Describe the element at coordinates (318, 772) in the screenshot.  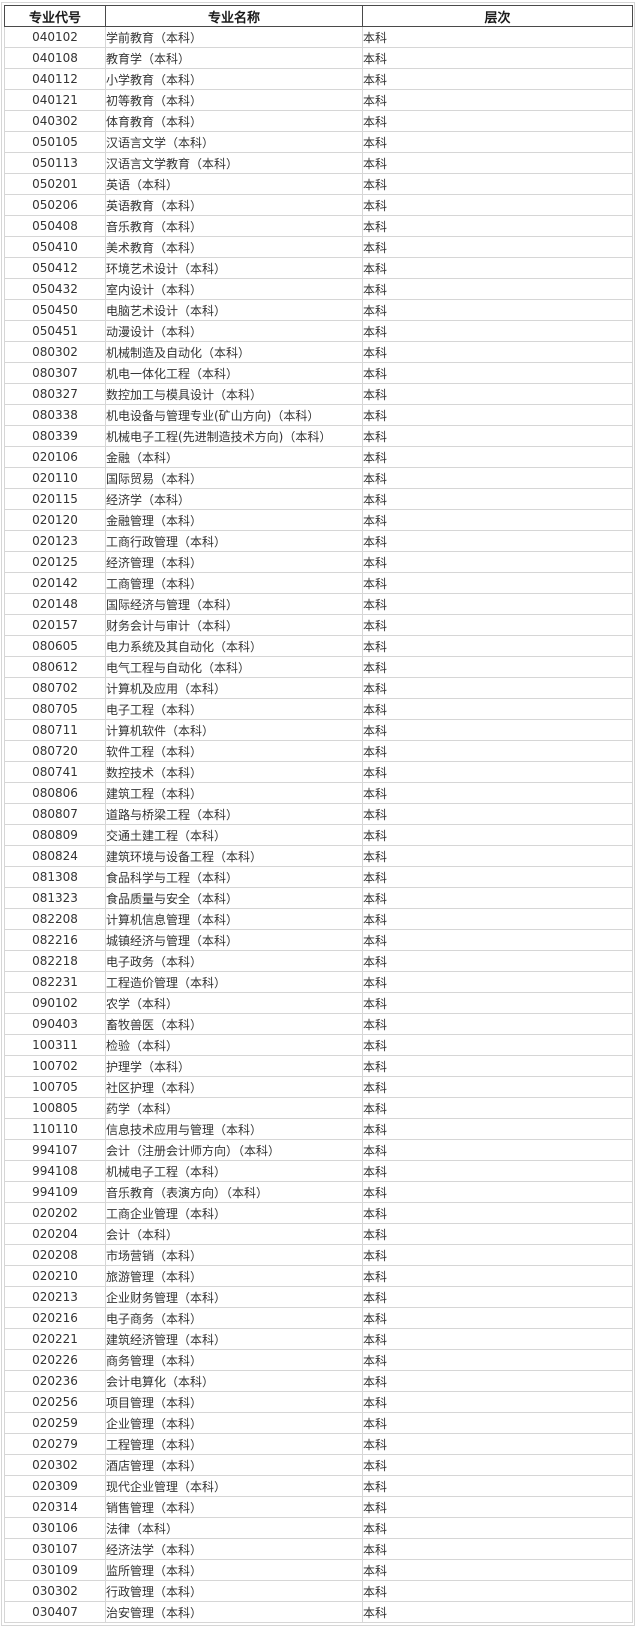
I see `table-row: 080741 数控技术（本科） 本科` at that location.